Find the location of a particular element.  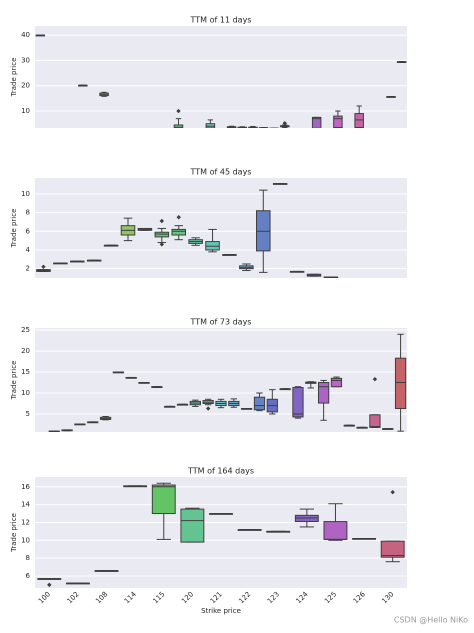

watermark: CSDN @Hello NiKo is located at coordinates (431, 620).